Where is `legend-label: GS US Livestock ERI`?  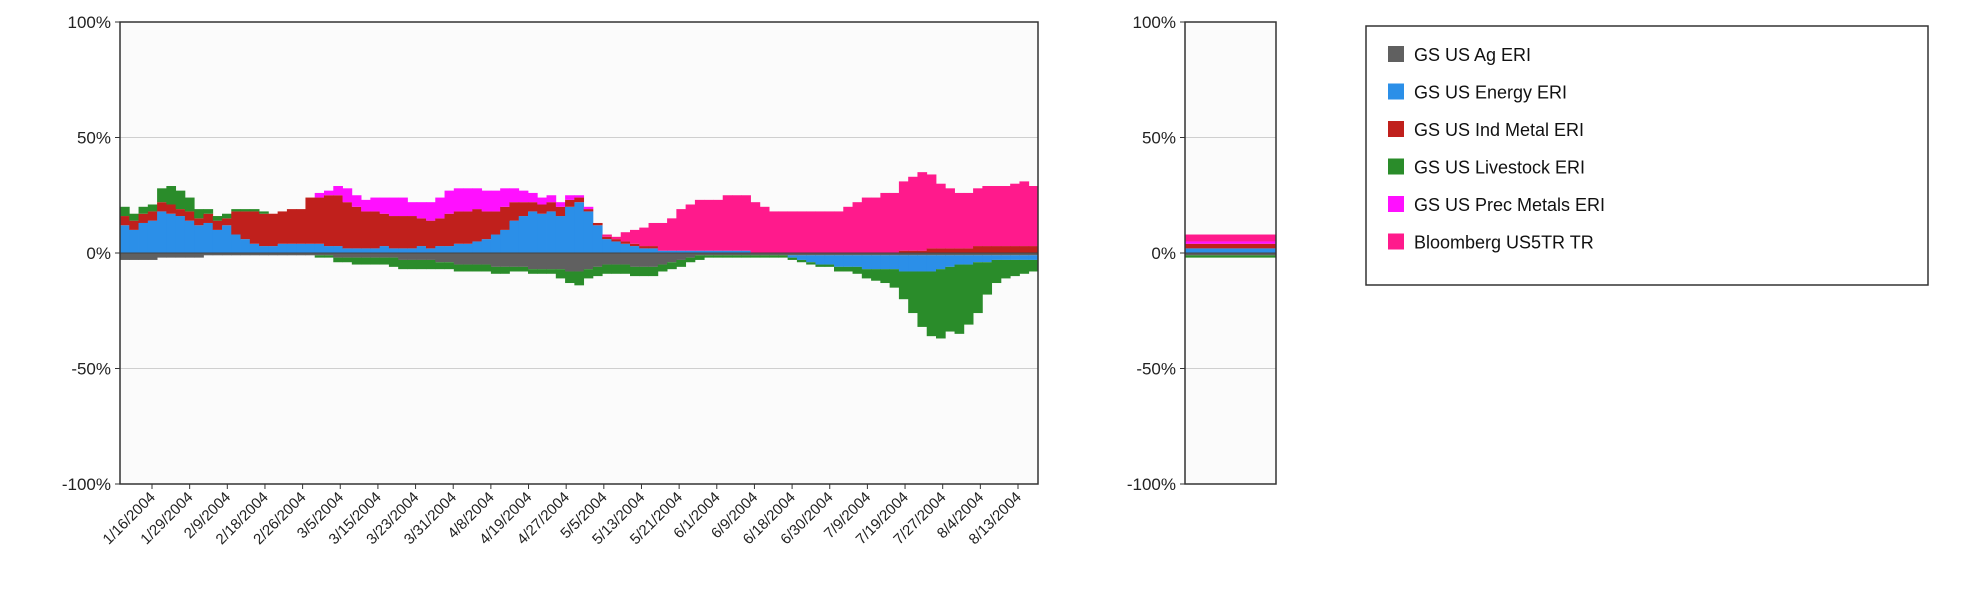
legend-label: GS US Livestock ERI is located at coordinates (1499, 168).